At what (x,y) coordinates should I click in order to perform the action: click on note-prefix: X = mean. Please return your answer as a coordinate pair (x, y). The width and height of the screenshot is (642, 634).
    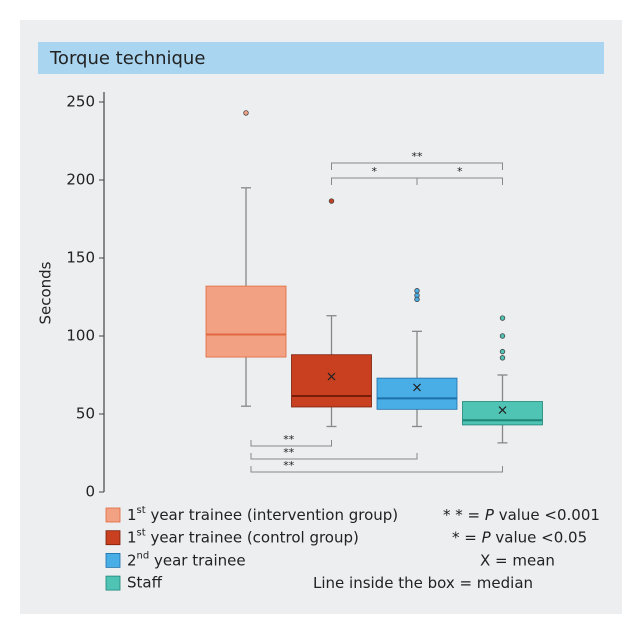
    Looking at the image, I should click on (517, 560).